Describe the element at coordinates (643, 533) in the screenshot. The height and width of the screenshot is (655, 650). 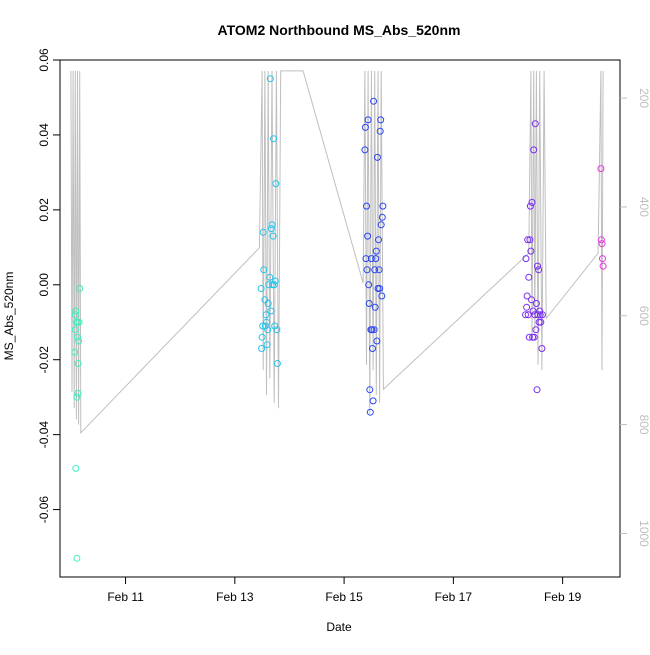
I see `y2-tick-label-4: 1000` at that location.